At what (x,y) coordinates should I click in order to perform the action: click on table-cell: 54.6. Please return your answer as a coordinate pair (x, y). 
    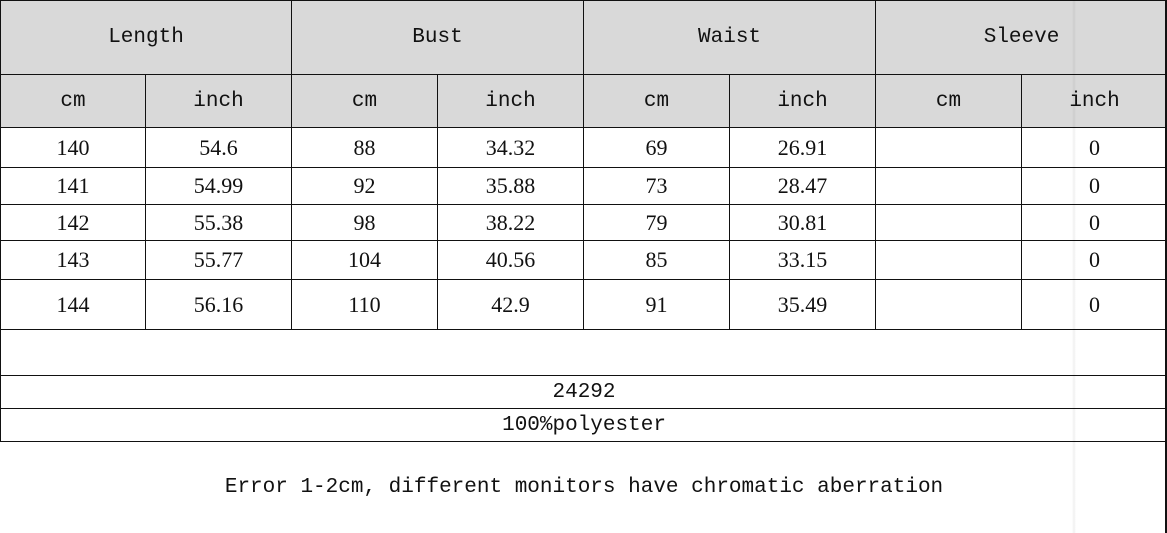
    Looking at the image, I should click on (218, 147).